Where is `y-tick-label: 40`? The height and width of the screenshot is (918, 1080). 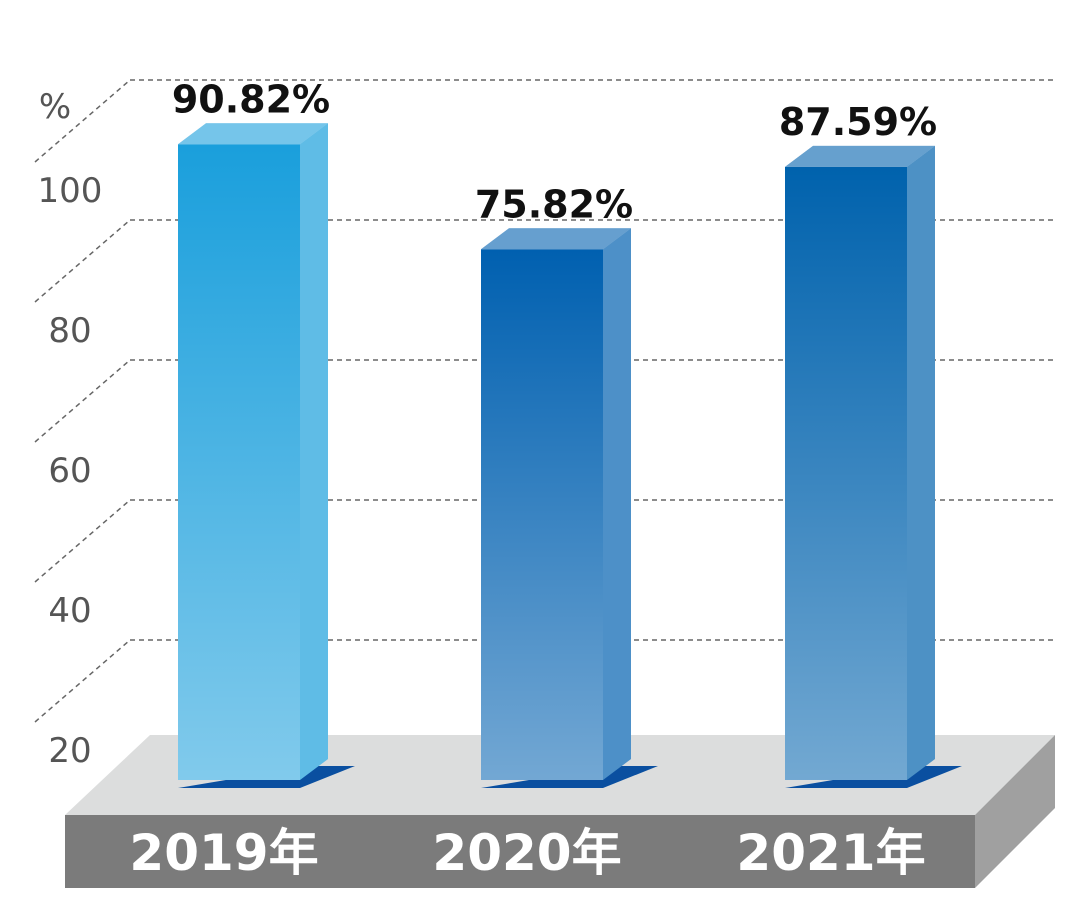 y-tick-label: 40 is located at coordinates (69, 611).